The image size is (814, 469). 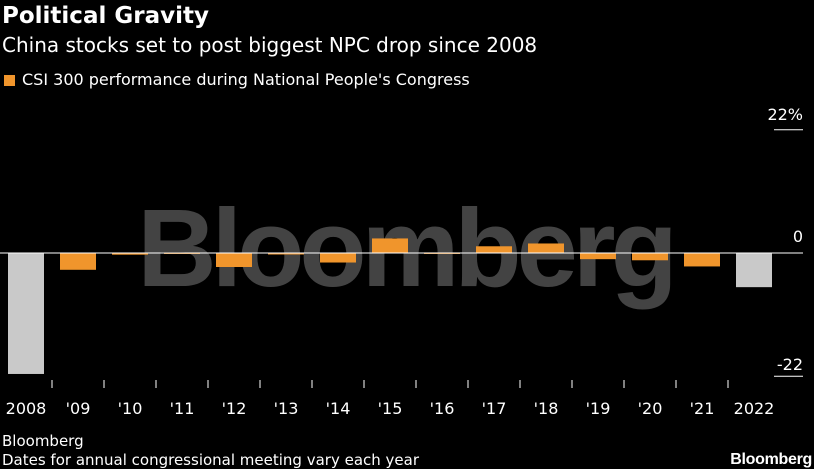 What do you see at coordinates (790, 364) in the screenshot?
I see `y-tick-label-22: -22` at bounding box center [790, 364].